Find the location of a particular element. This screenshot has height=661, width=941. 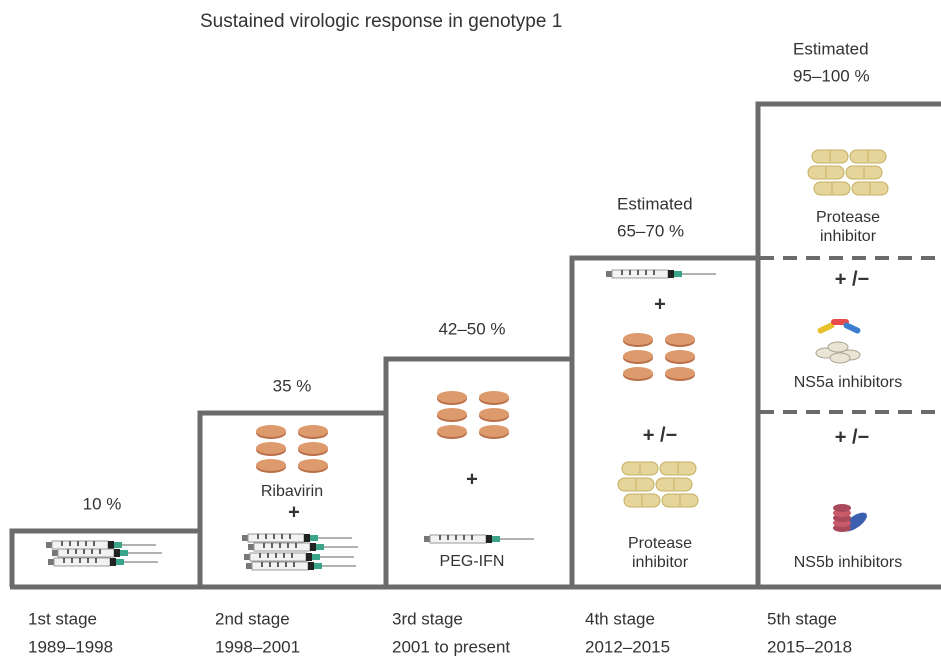

stage-period: 2015–2018 is located at coordinates (809, 646).